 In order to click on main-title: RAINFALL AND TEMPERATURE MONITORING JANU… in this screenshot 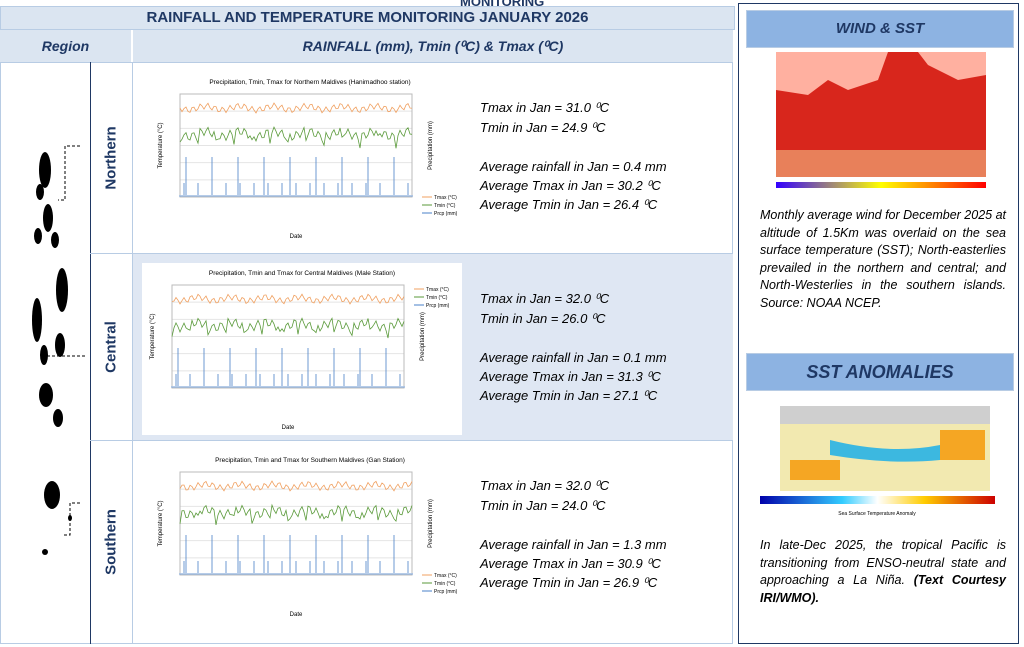, I will do `click(367, 18)`.